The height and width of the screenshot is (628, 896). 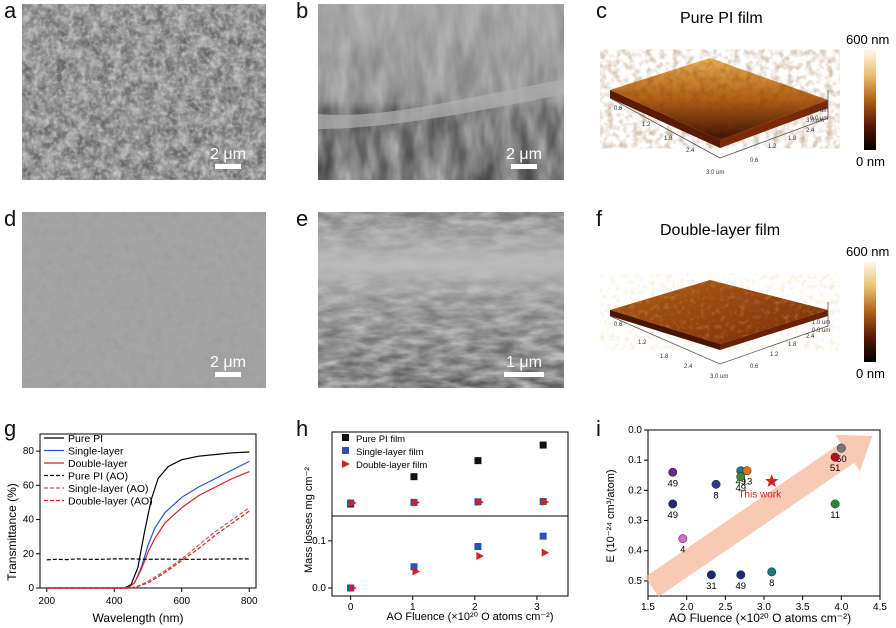 I want to click on afm-c-xtick-4: 3.0 um, so click(x=715, y=173).